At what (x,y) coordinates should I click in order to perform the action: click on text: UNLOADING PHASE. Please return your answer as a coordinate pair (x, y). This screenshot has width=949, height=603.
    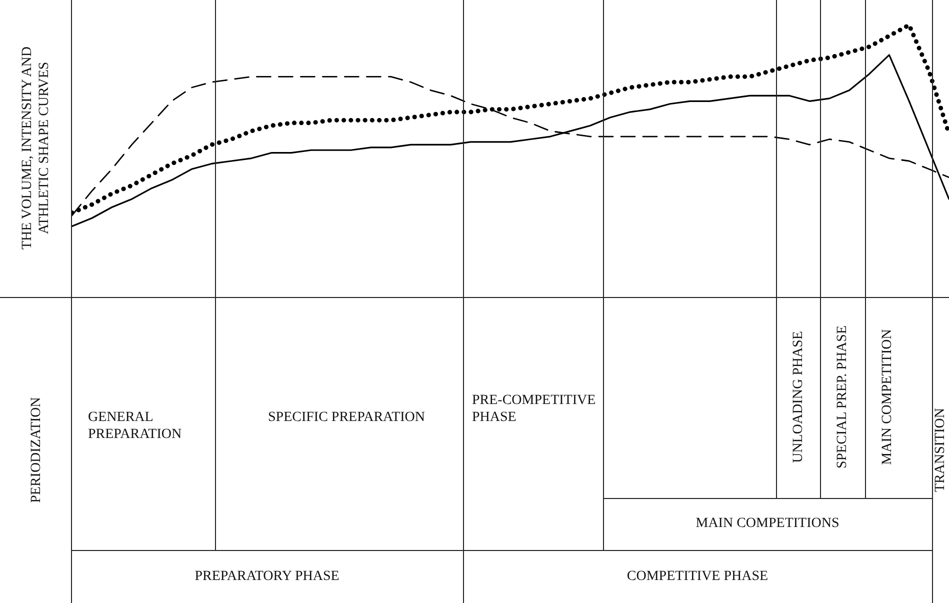
    Looking at the image, I should click on (798, 397).